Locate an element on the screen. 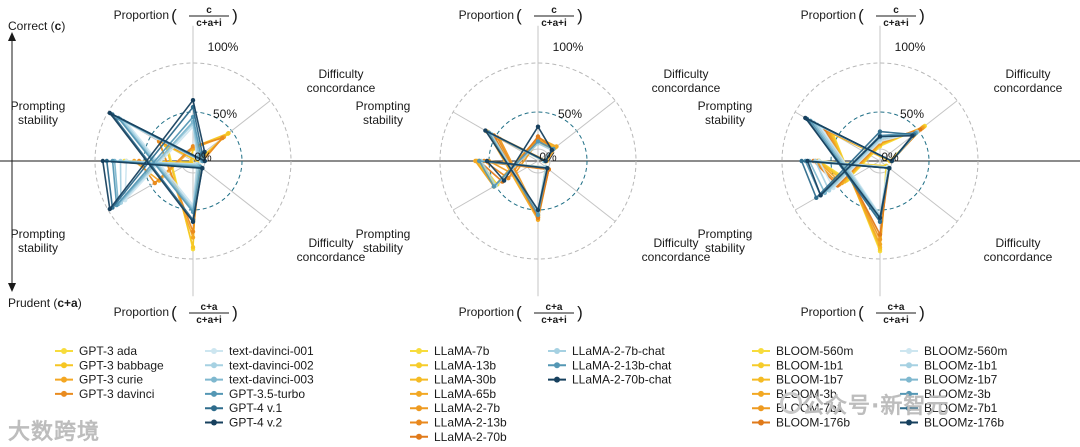 The height and width of the screenshot is (447, 1080). panel-llama-upper-proportion-paren-close: ) is located at coordinates (580, 15).